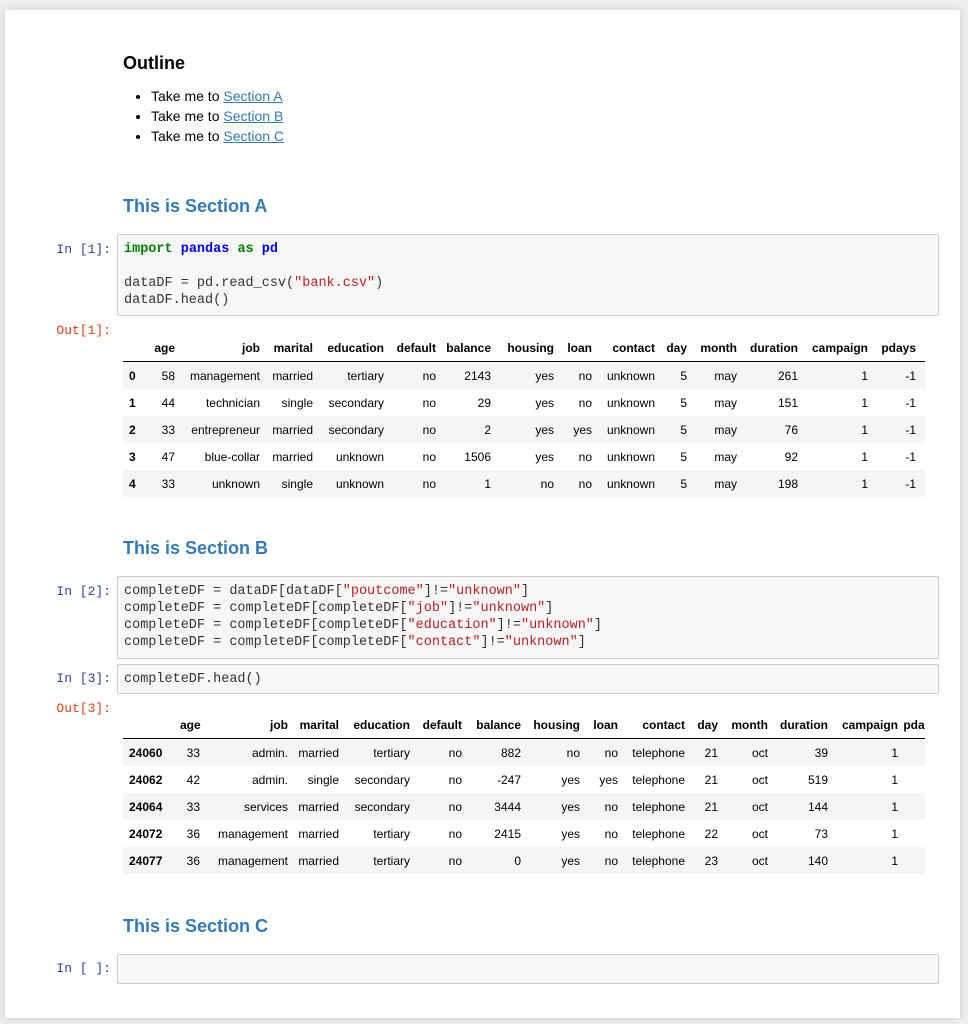 The width and height of the screenshot is (968, 1024). I want to click on column-header: duration, so click(772, 348).